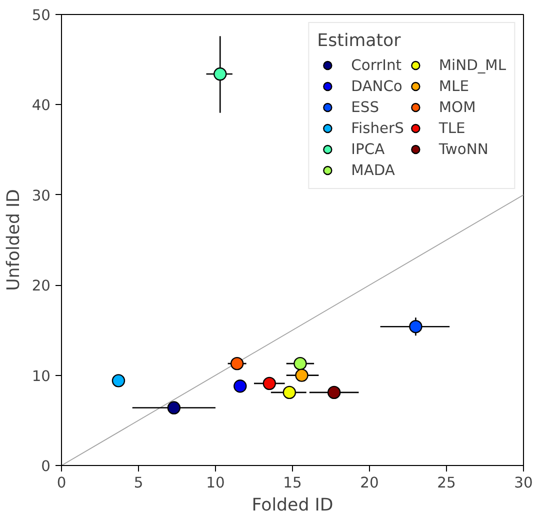 Image resolution: width=539 pixels, height=523 pixels. What do you see at coordinates (41, 15) in the screenshot?
I see `y-tick-label: 50` at bounding box center [41, 15].